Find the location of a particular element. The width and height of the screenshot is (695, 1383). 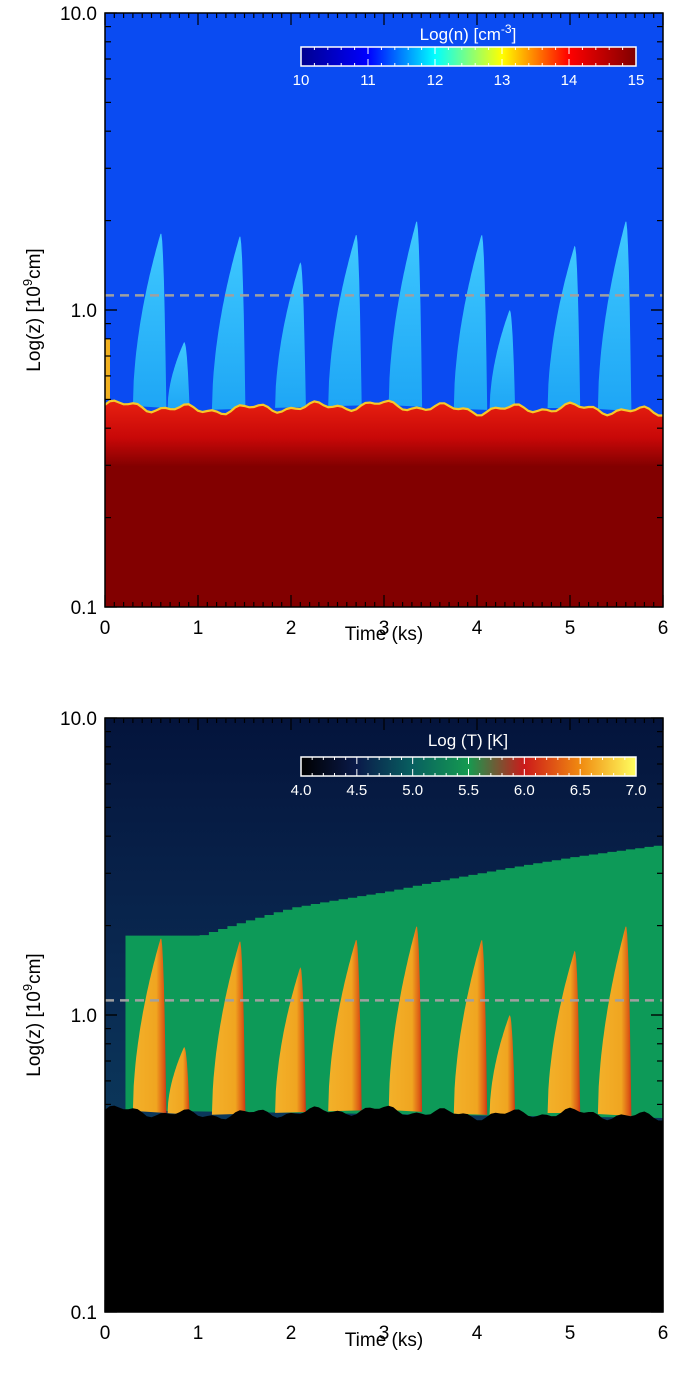

initial-condition-strip is located at coordinates (107, 369).